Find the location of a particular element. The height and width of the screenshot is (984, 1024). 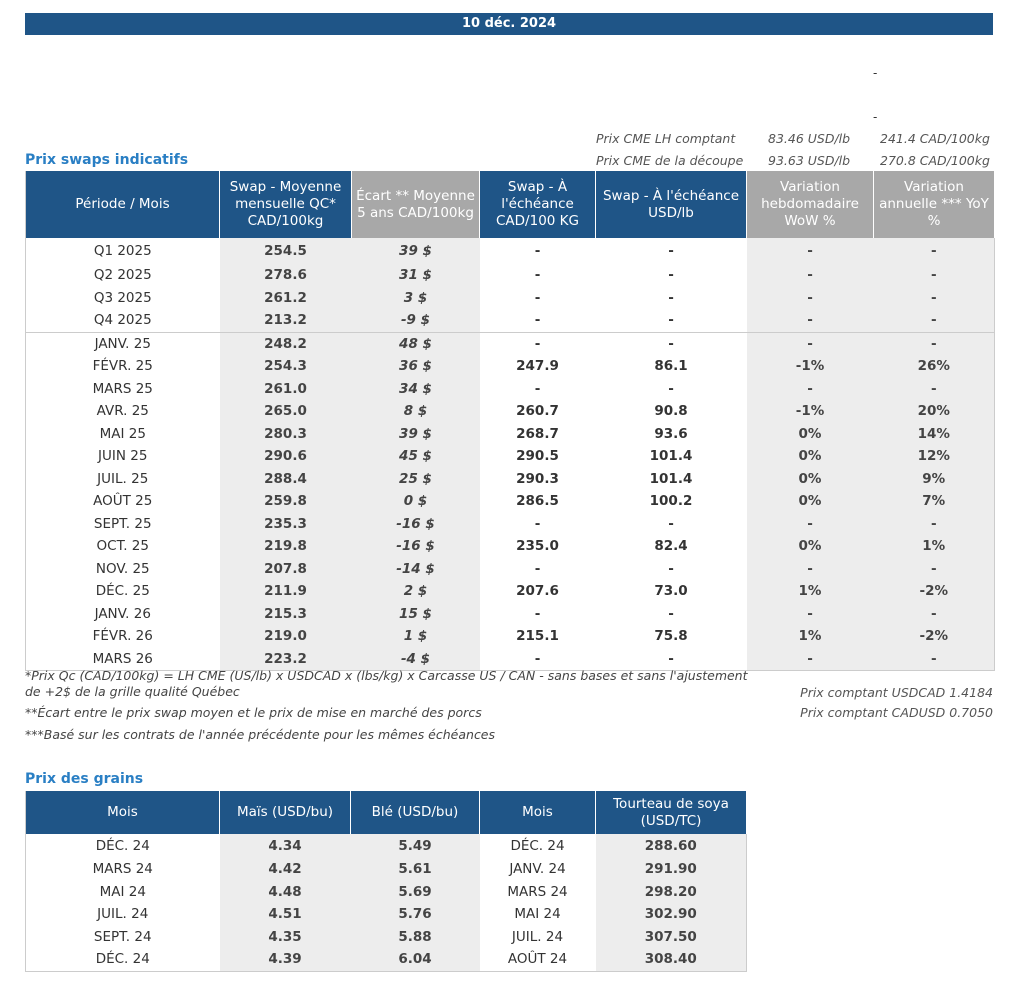

swap-moyenne-cell: 207.8 is located at coordinates (285, 568).